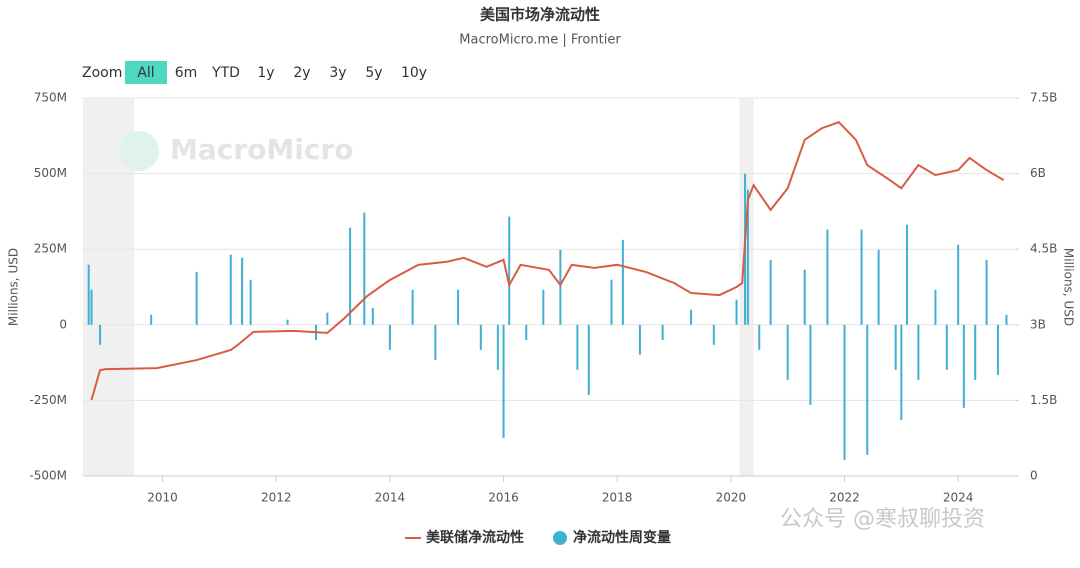  I want to click on range-button: 1y, so click(265, 73).